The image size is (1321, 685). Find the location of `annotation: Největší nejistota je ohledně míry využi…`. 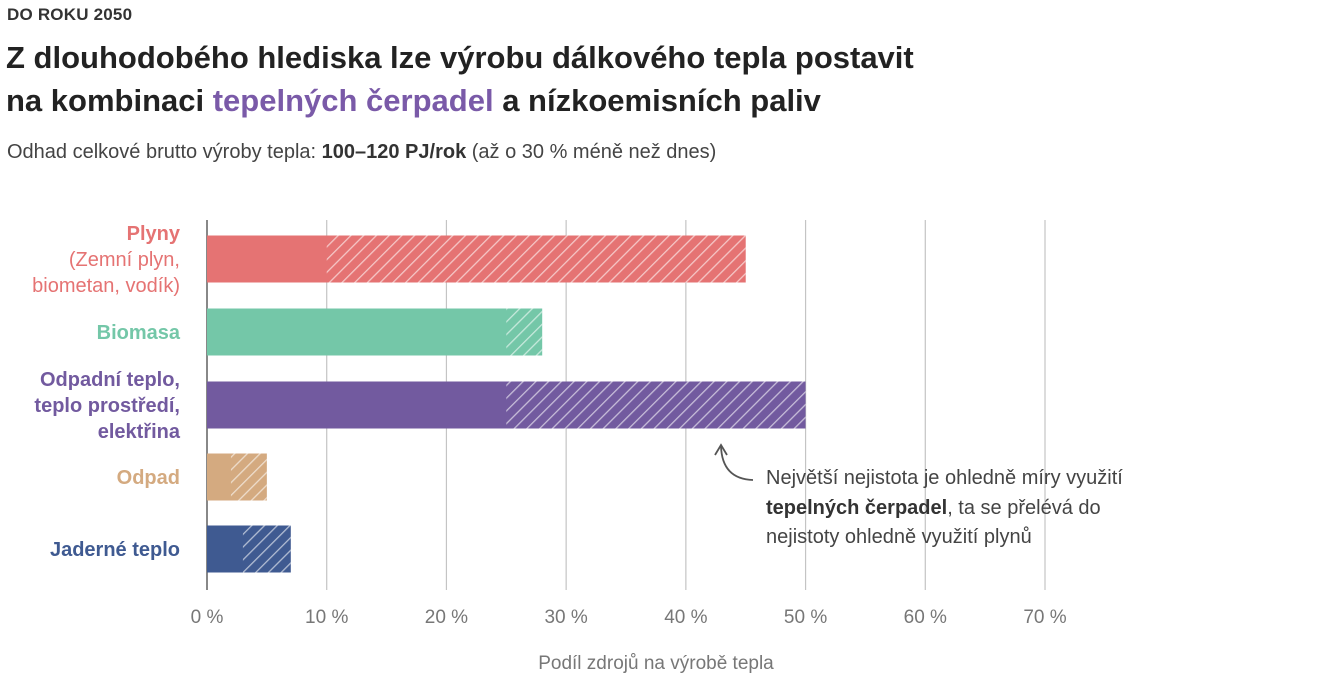

annotation: Největší nejistota je ohledně míry využi… is located at coordinates (918, 495).